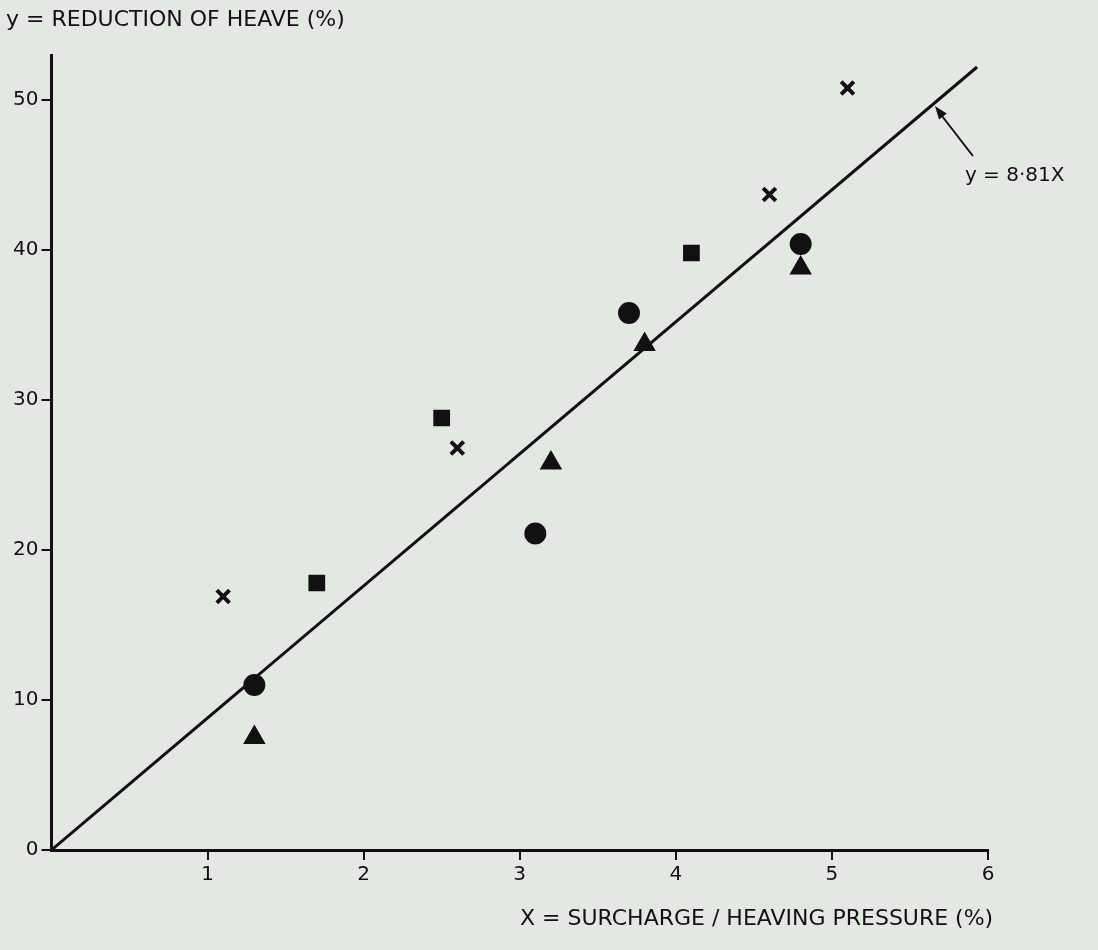  What do you see at coordinates (832, 873) in the screenshot?
I see `x-tick-label: 5` at bounding box center [832, 873].